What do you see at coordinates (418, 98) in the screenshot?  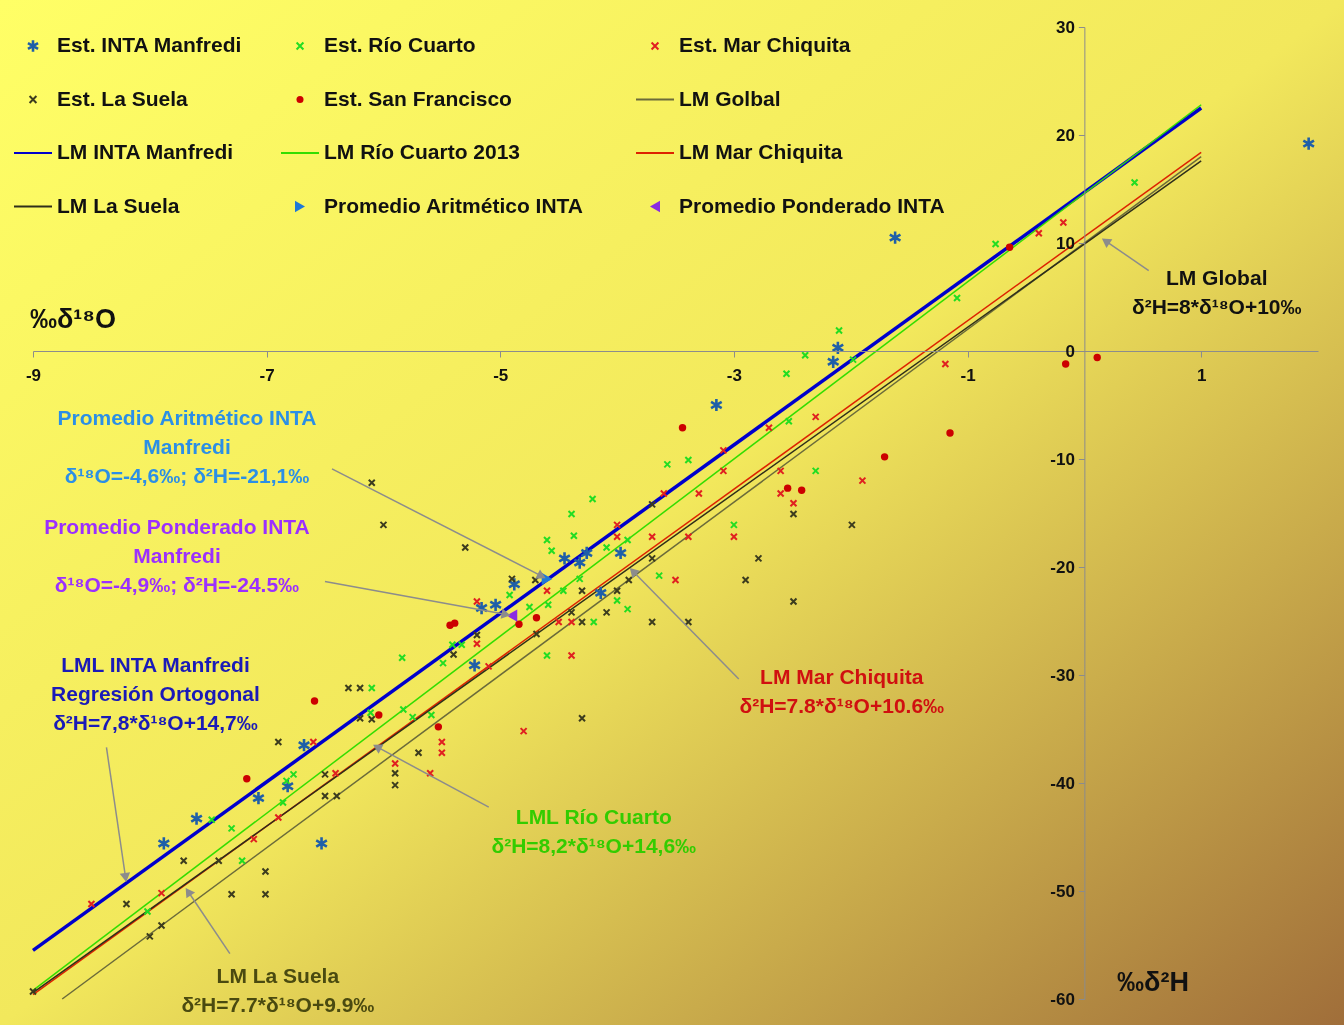 I see `legend-label: Est. San Francisco` at bounding box center [418, 98].